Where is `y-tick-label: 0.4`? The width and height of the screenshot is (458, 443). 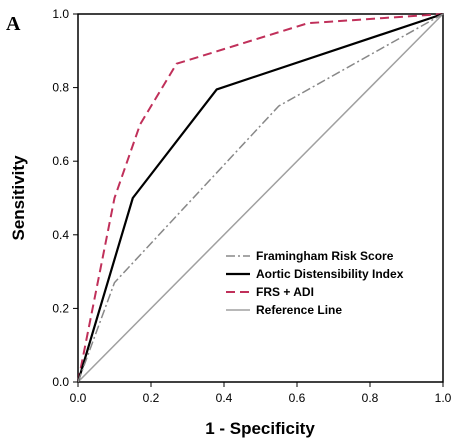
y-tick-label: 0.4 is located at coordinates (60, 235).